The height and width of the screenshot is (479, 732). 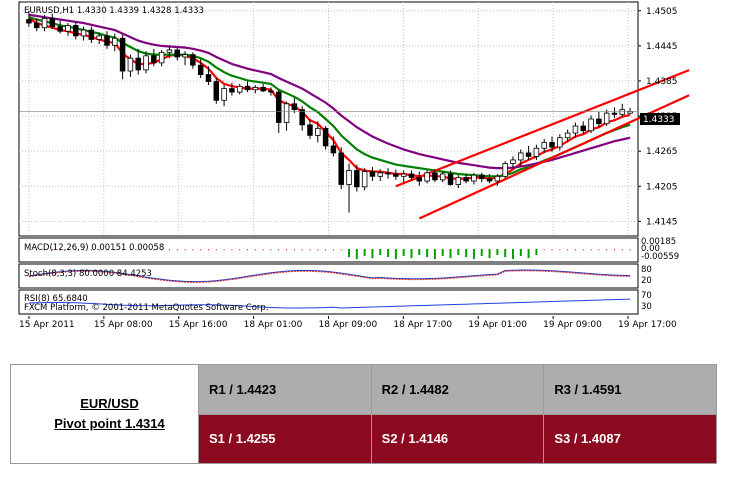 I want to click on r2-cell: R2 / 1.4482, so click(x=457, y=389).